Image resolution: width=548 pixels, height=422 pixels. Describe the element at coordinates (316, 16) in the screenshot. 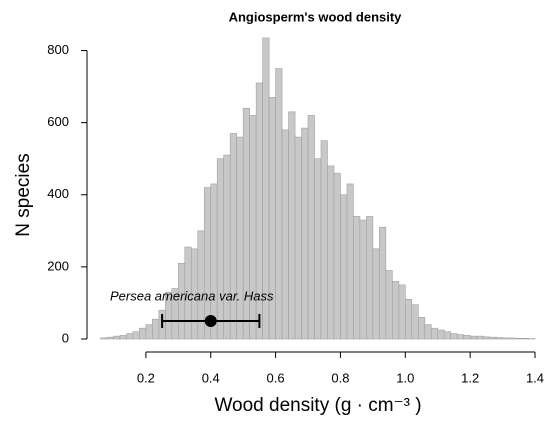

I see `chart-title: Angiosperm's wood density` at that location.